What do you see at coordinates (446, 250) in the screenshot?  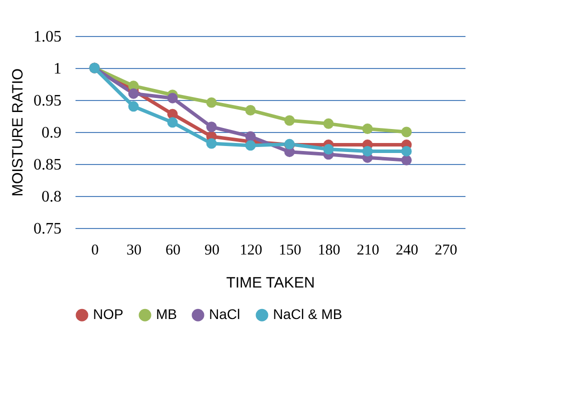 I see `x-tick-label: 270` at bounding box center [446, 250].